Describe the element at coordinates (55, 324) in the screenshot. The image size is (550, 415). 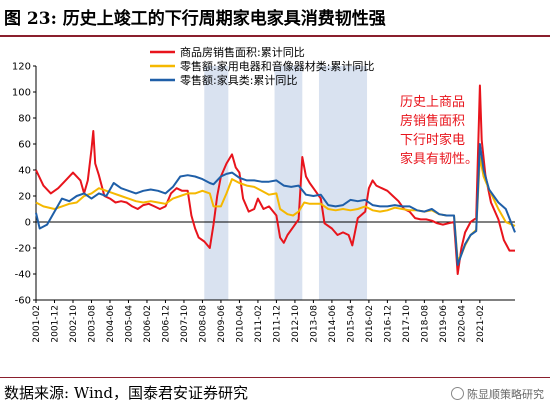
I see `x-tick-label: 2001-12` at that location.